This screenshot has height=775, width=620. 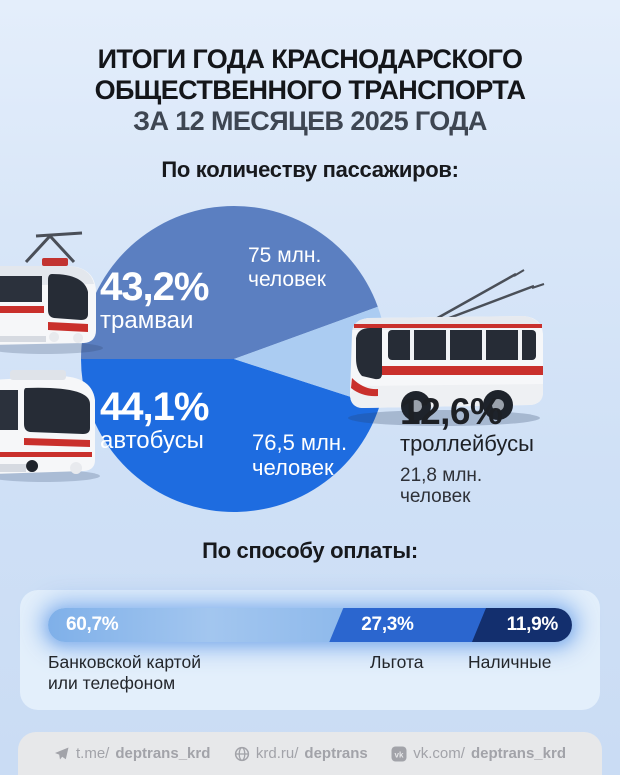 What do you see at coordinates (152, 440) in the screenshot?
I see `buses-label: автобусы` at bounding box center [152, 440].